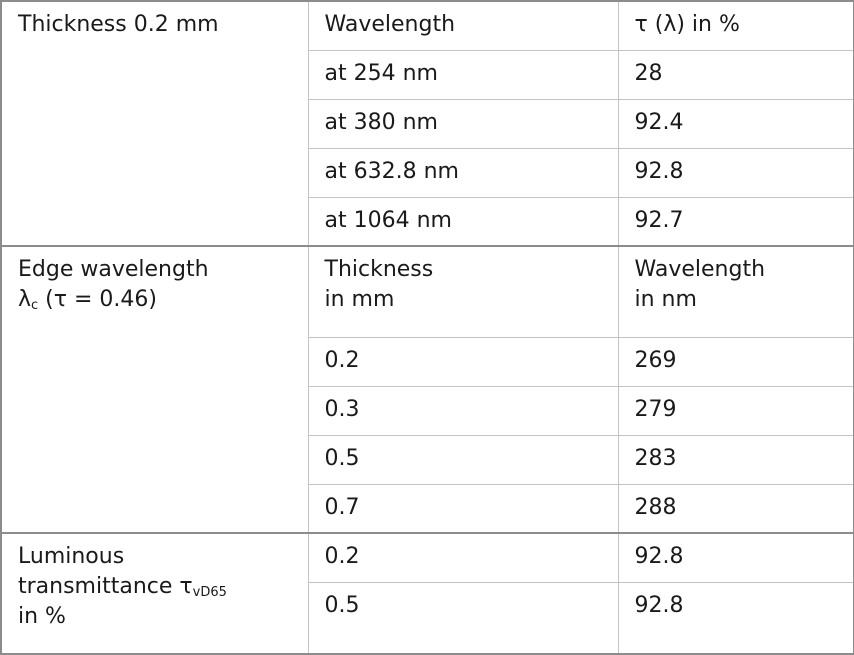 Image resolution: width=854 pixels, height=655 pixels. What do you see at coordinates (105, 586) in the screenshot?
I see `label-text: transmittance τ` at bounding box center [105, 586].